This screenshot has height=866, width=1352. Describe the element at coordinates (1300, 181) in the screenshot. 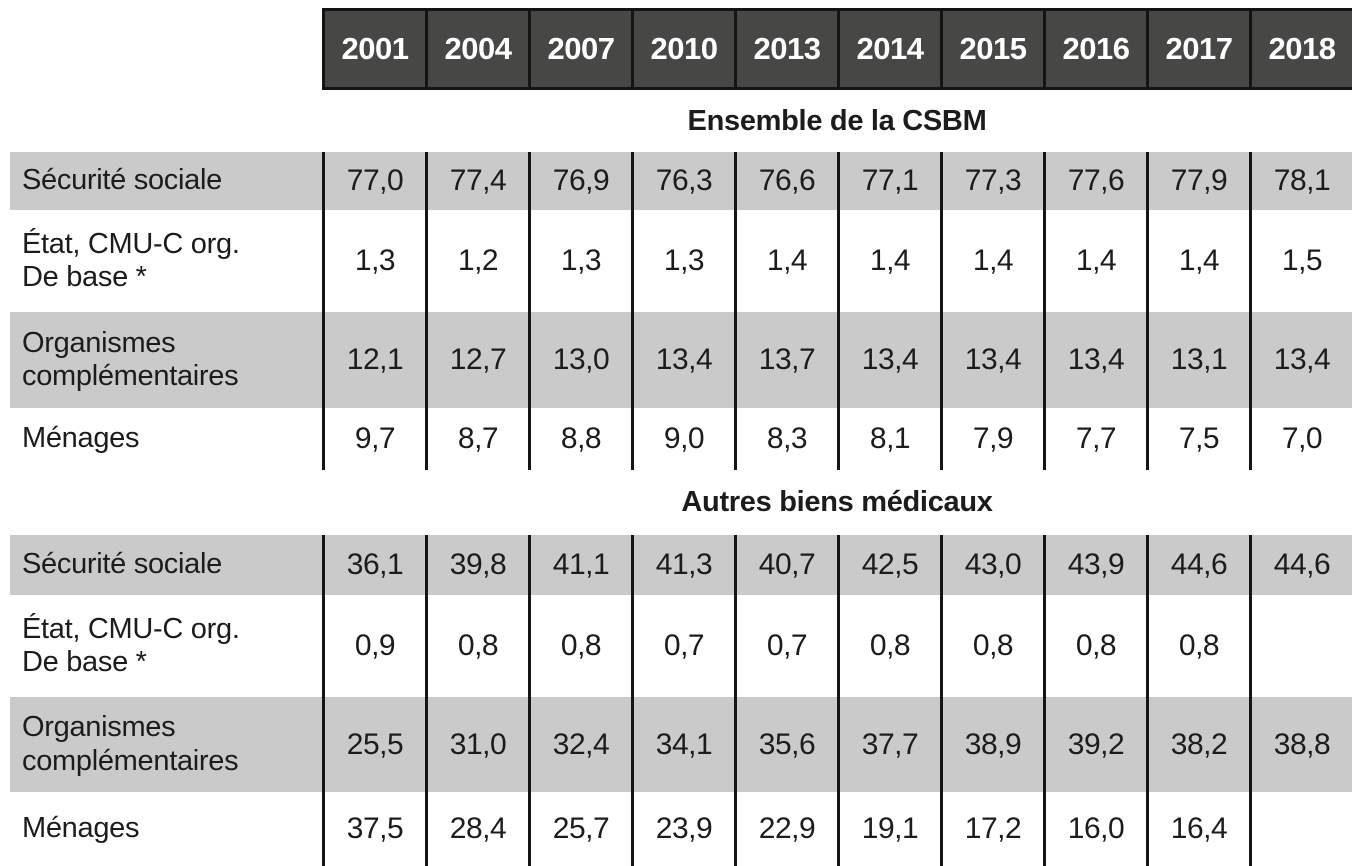

I see `table-cell: 78,1` at that location.